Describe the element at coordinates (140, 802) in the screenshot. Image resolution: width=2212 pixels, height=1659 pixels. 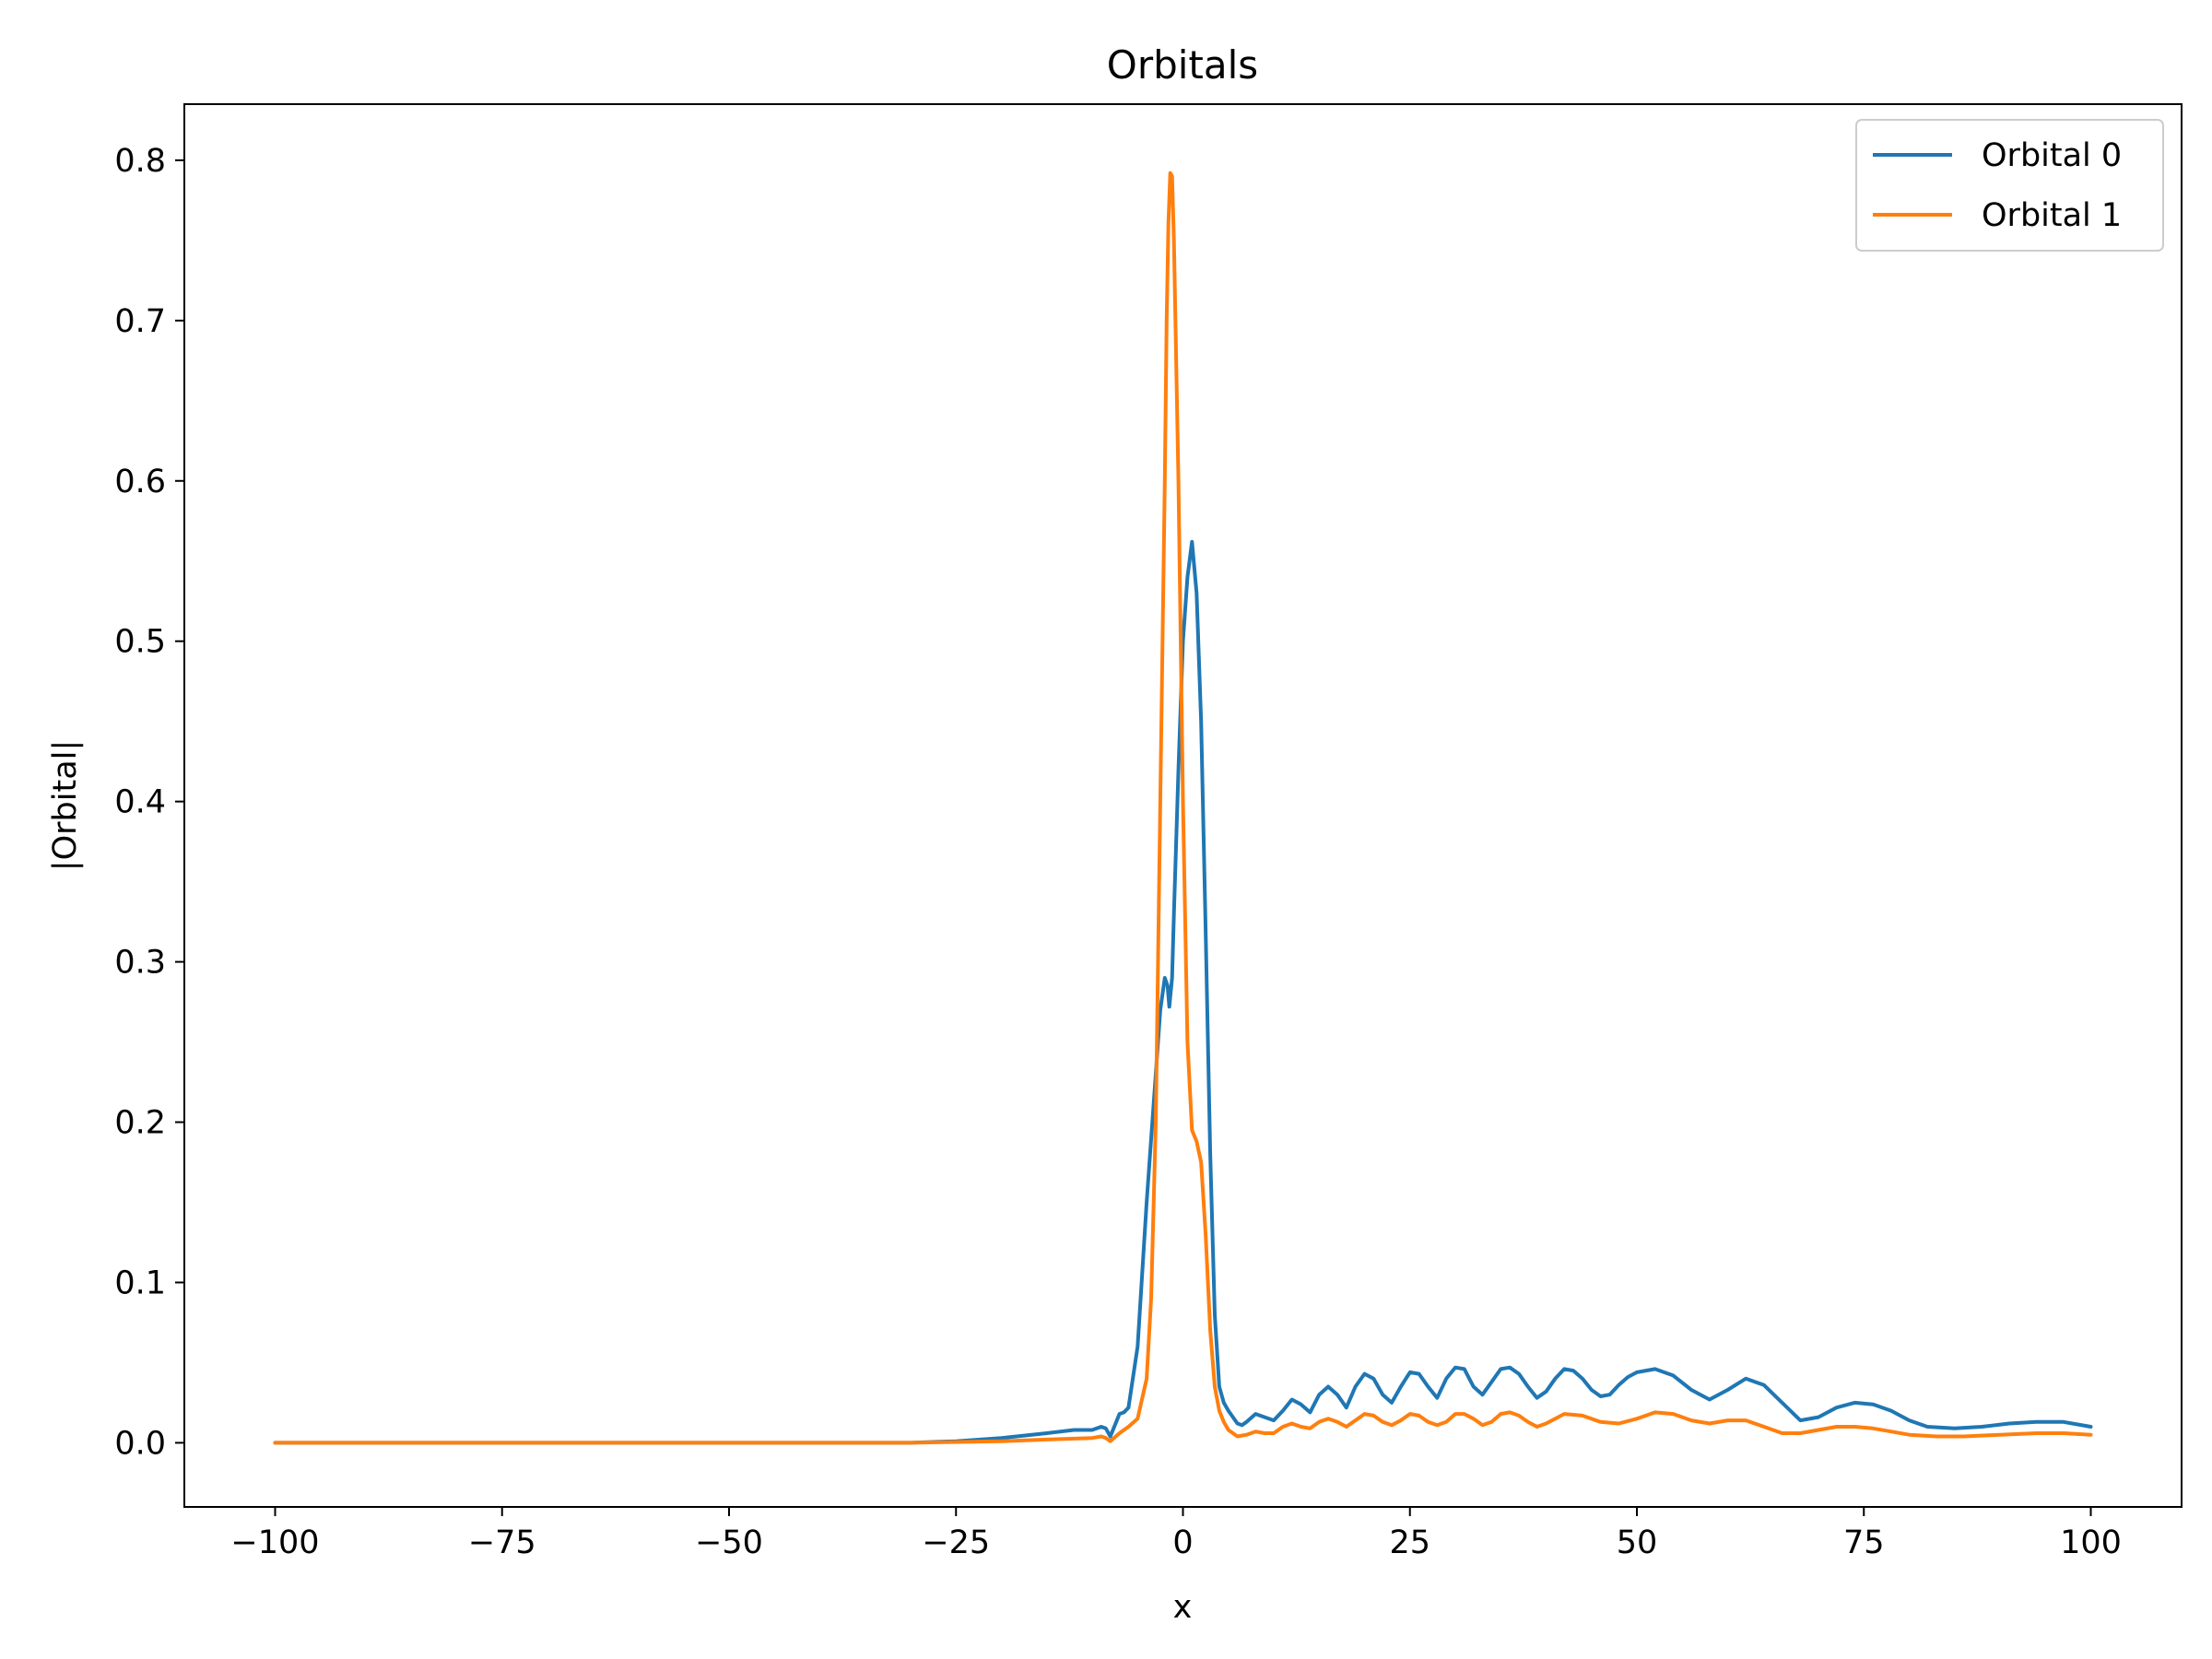
I see `y-tick-label: 0.4` at that location.